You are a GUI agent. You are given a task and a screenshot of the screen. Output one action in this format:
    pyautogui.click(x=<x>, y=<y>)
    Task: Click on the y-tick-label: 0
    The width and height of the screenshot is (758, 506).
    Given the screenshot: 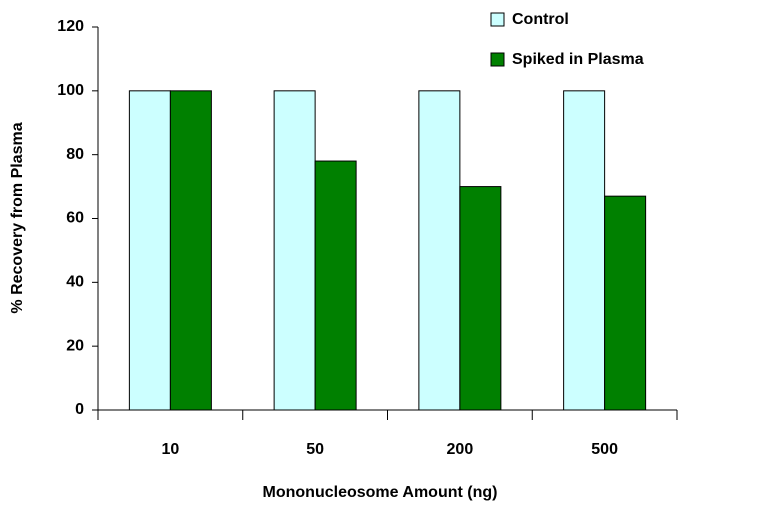 What is the action you would take?
    pyautogui.click(x=79, y=409)
    